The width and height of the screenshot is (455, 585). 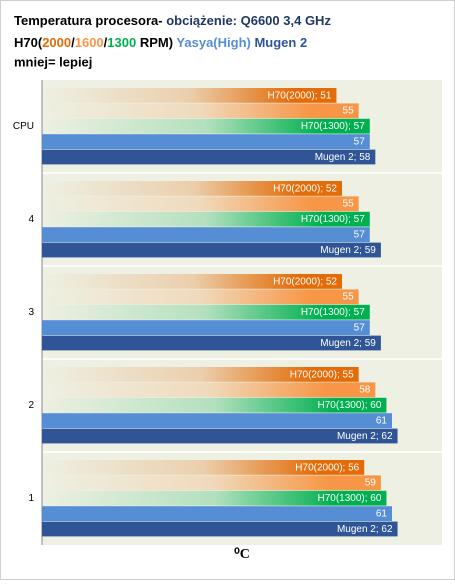 I want to click on title-segment: 1600, so click(x=89, y=42).